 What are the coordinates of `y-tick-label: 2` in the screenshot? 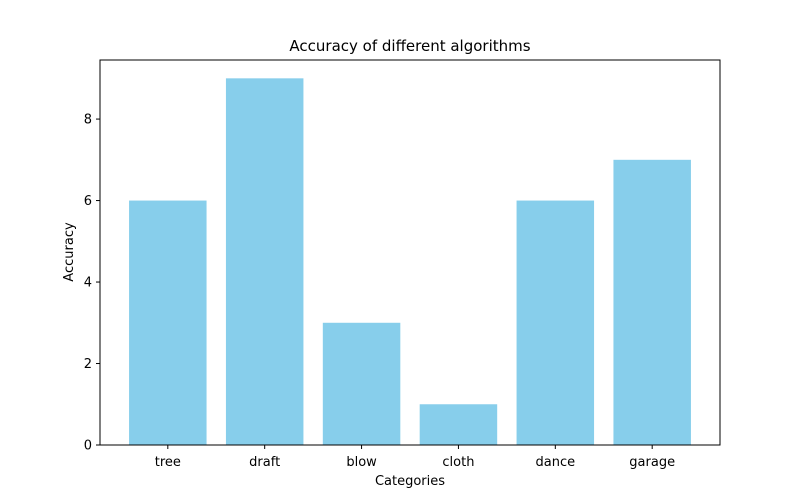 It's located at (88, 364).